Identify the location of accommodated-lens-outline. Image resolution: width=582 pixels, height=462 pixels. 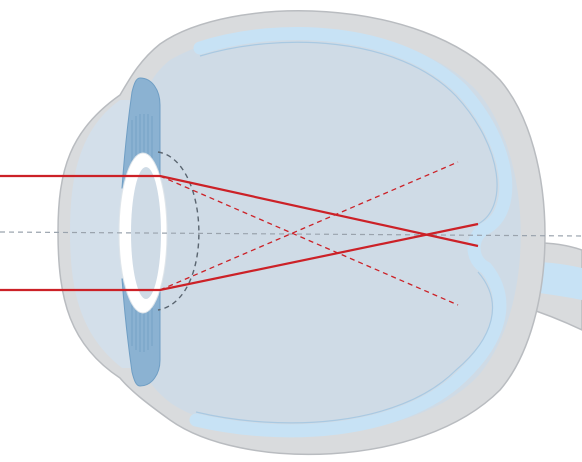
(178, 231).